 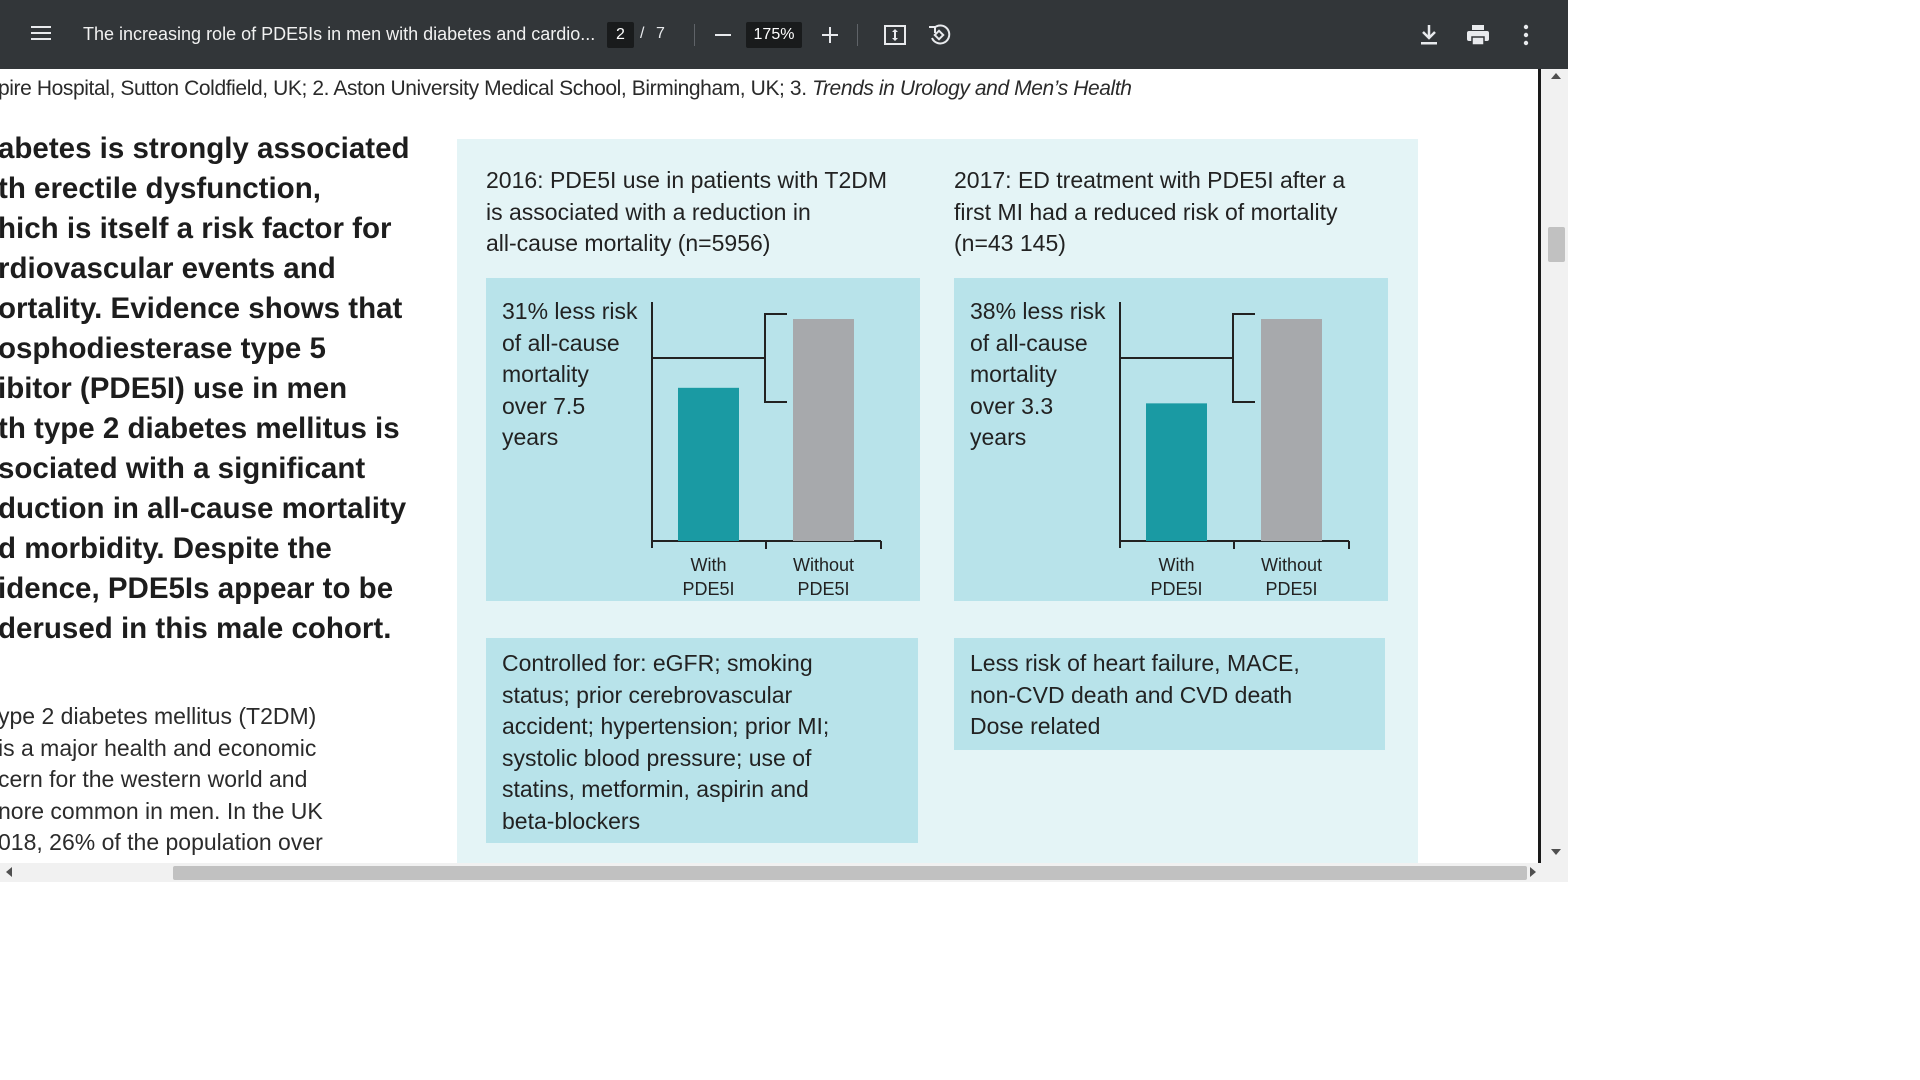 What do you see at coordinates (201, 308) in the screenshot?
I see `key-message-line: ortality. Evidence shows that` at bounding box center [201, 308].